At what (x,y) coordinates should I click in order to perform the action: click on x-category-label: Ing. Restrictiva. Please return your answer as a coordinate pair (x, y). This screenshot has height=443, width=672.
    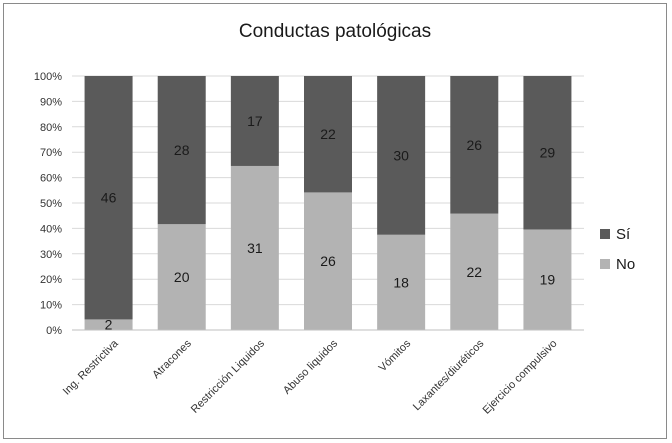
    Looking at the image, I should click on (91, 367).